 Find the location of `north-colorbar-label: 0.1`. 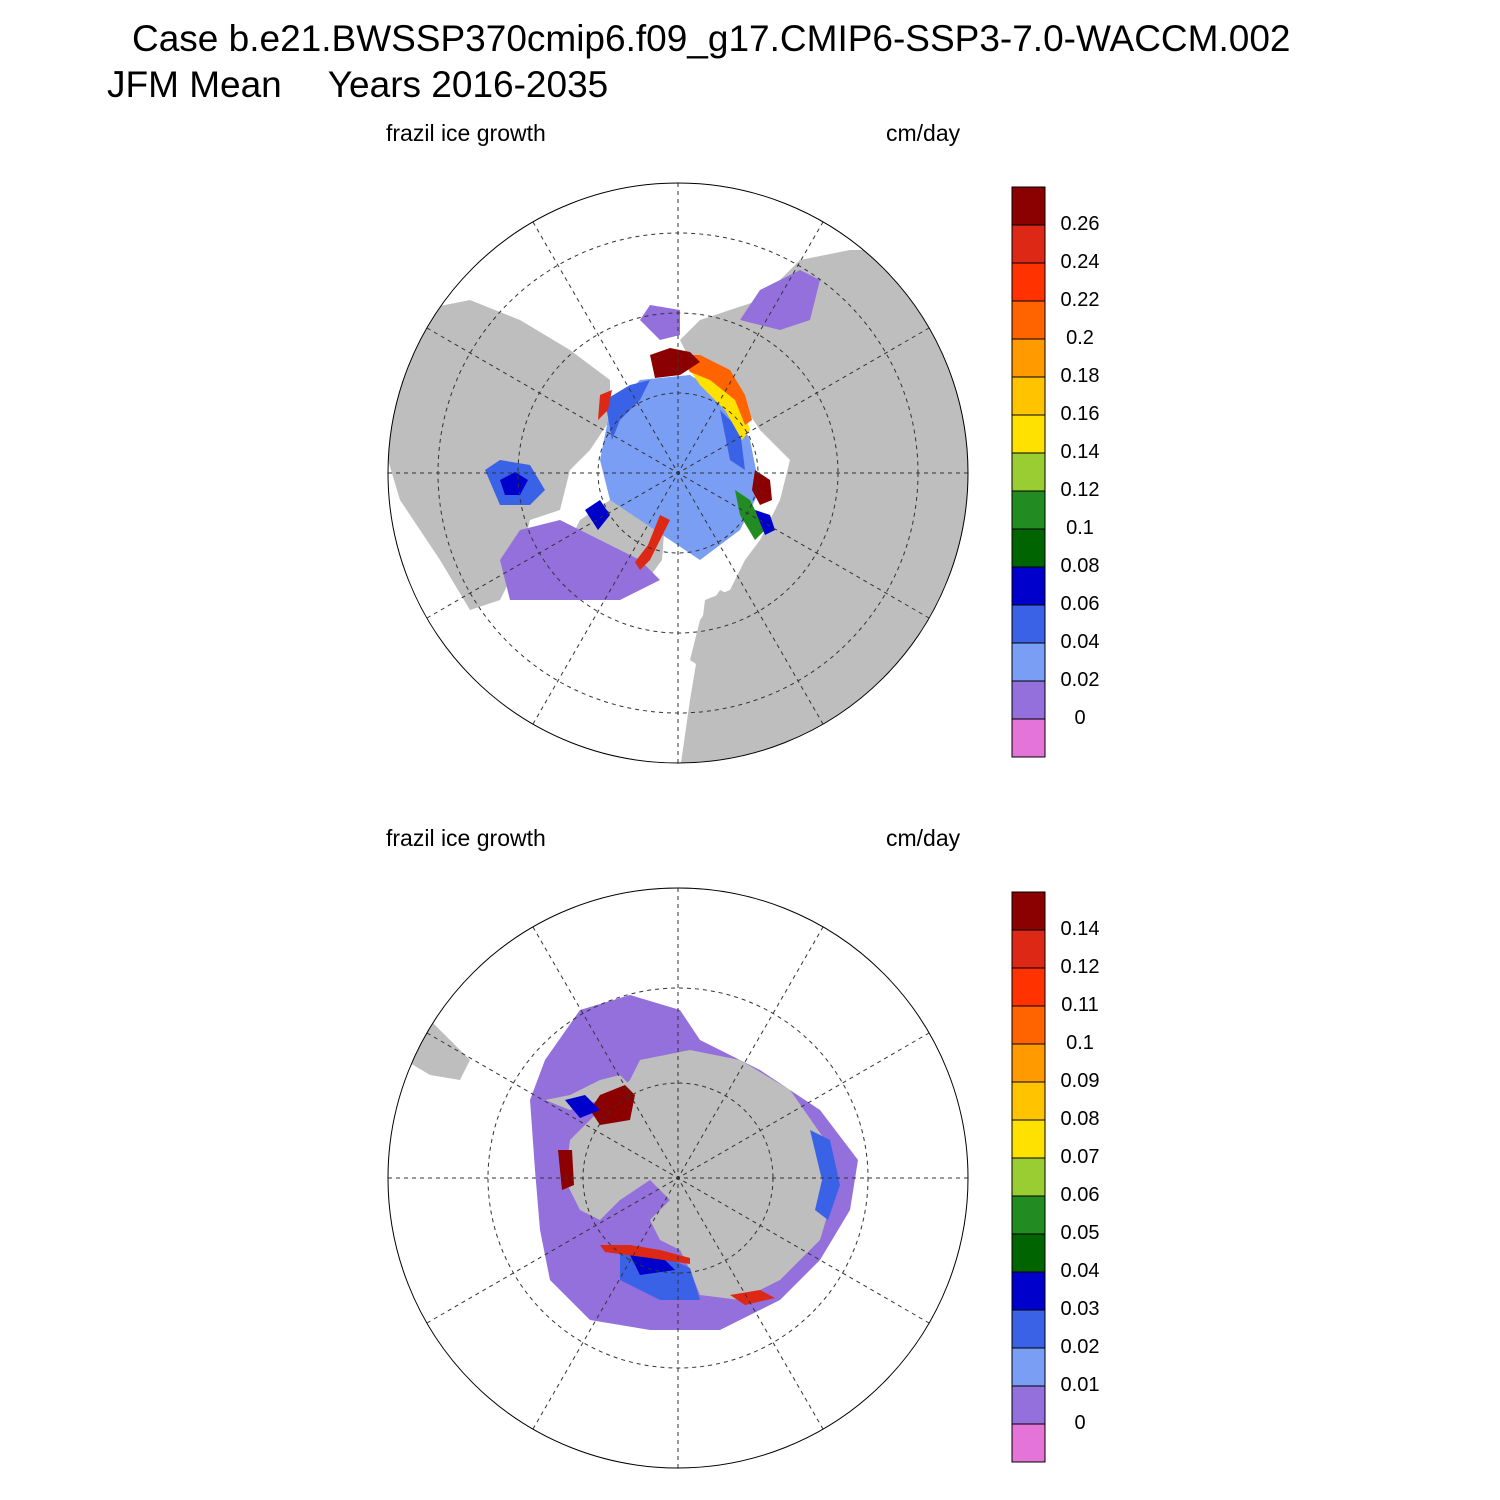

north-colorbar-label: 0.1 is located at coordinates (1080, 528).